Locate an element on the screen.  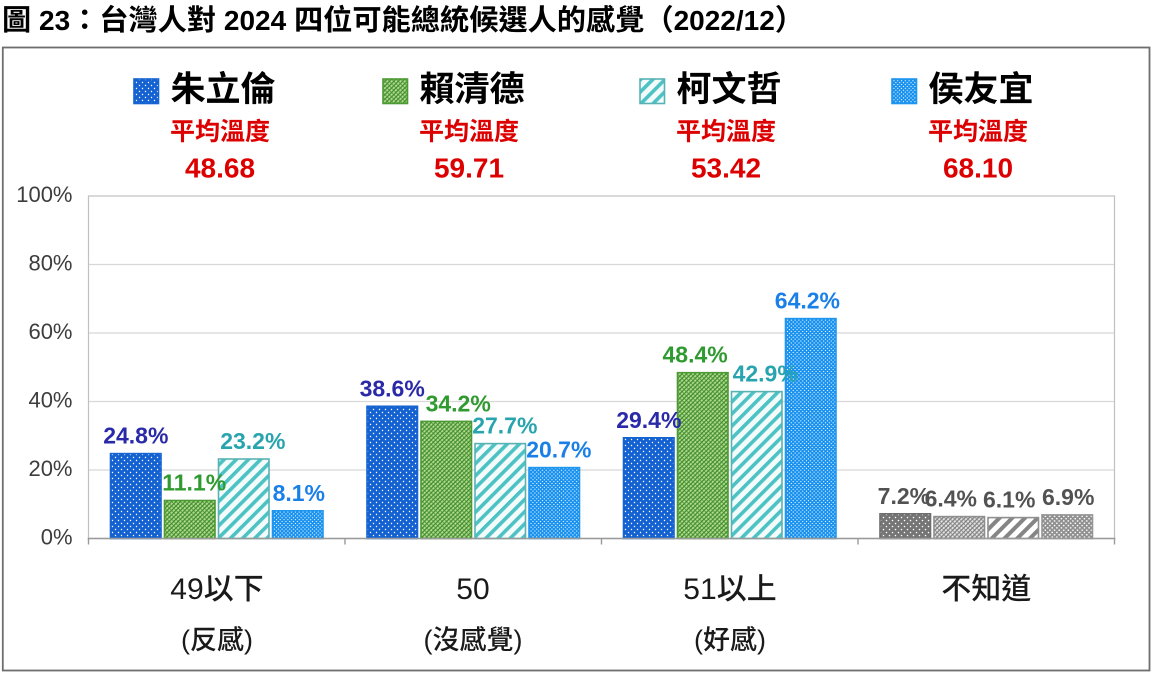
svg-text: 23 is located at coordinates (54, 20).